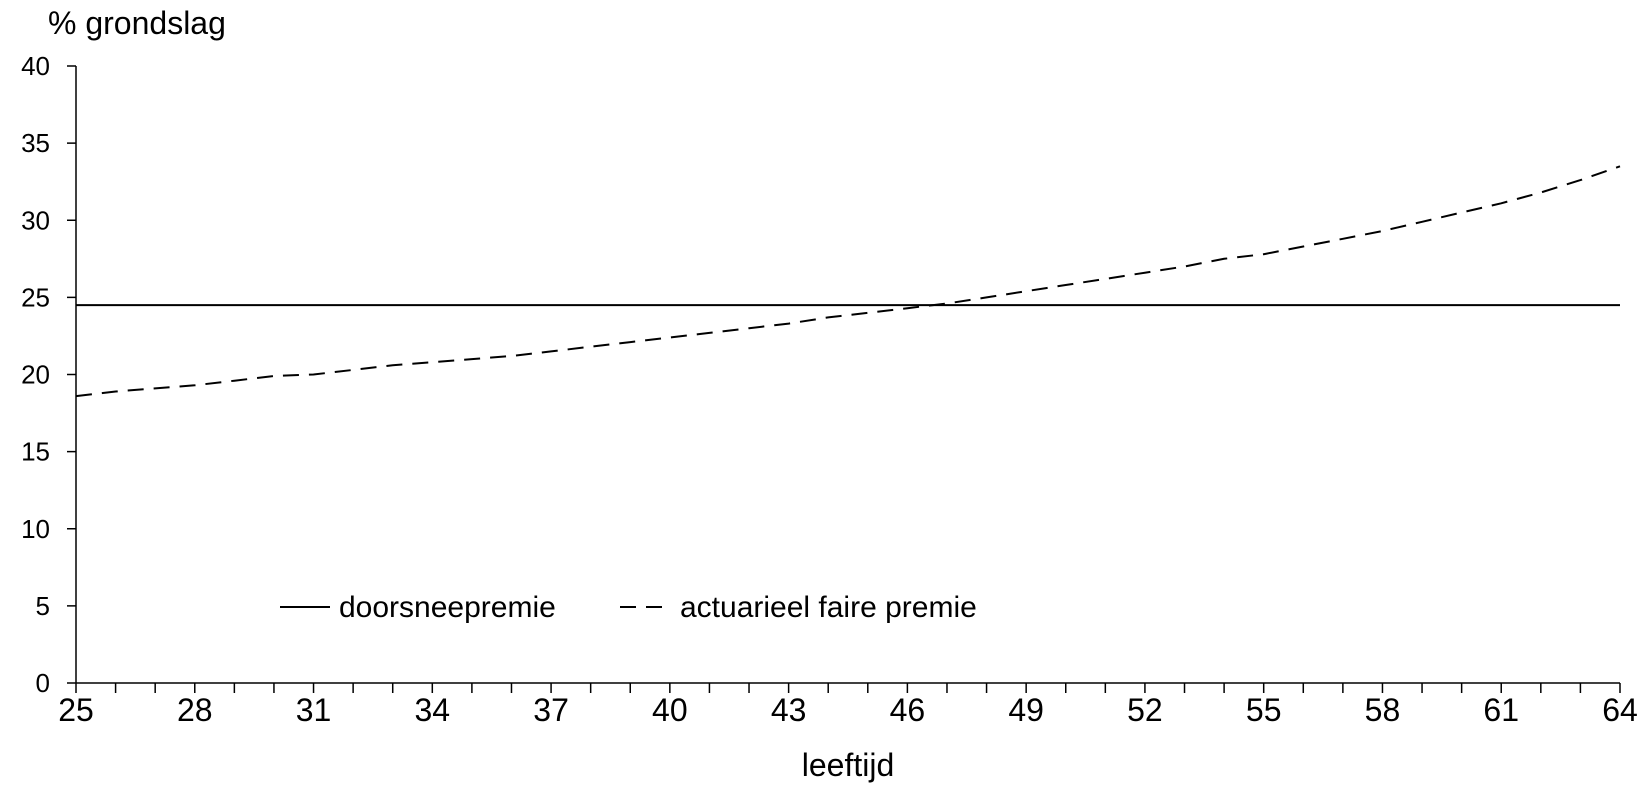 This screenshot has width=1652, height=787. I want to click on y-tick-label: 0, so click(43, 683).